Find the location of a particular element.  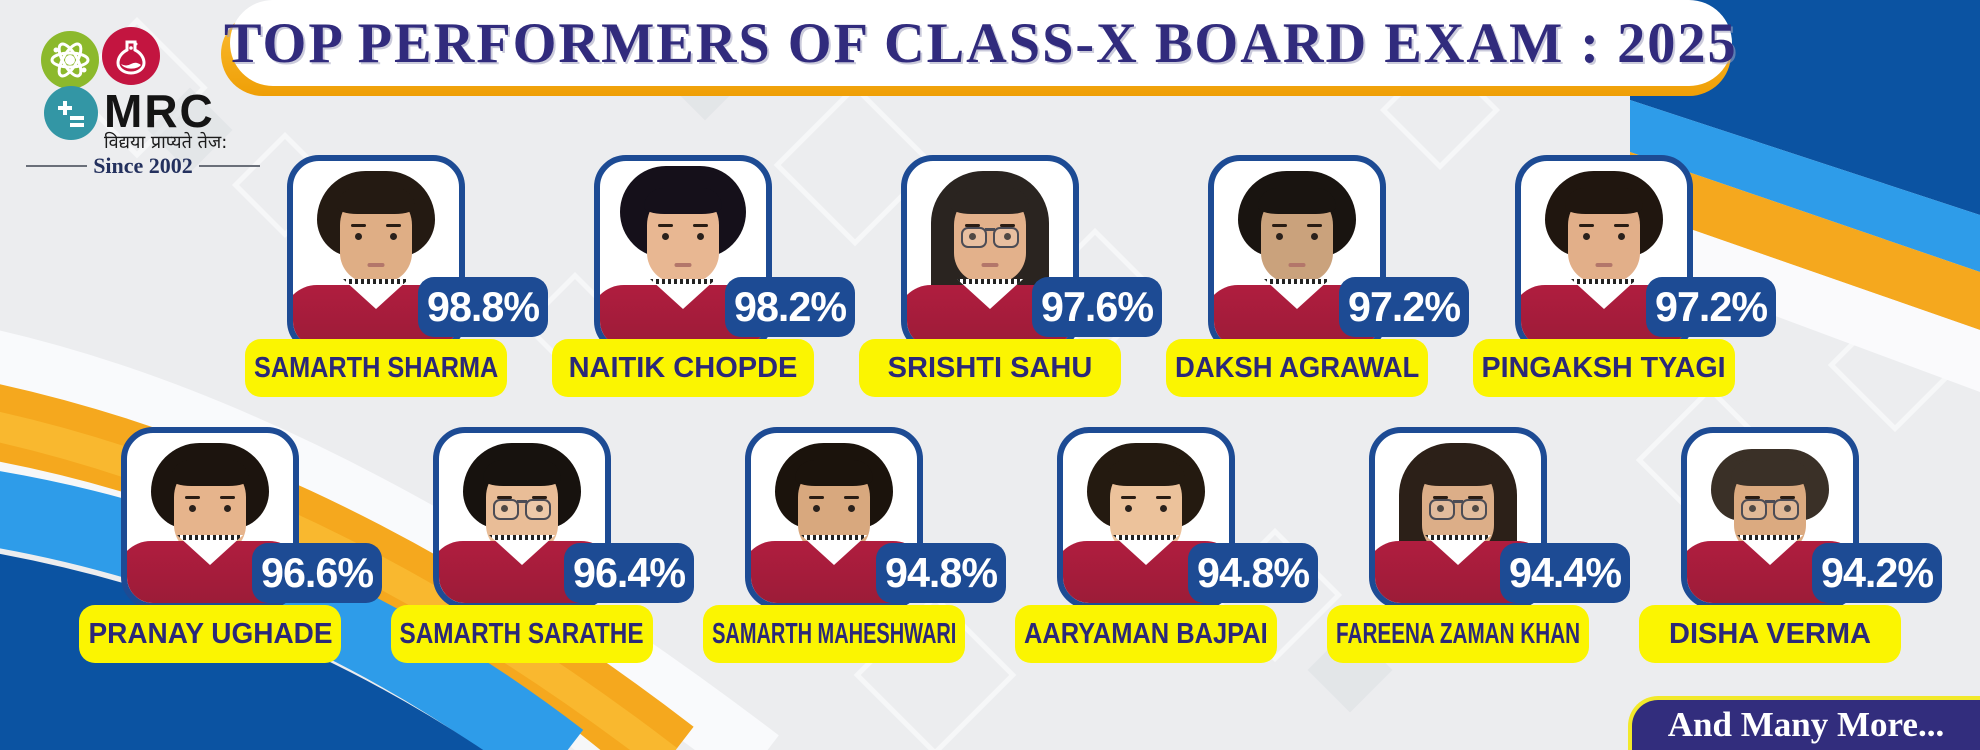

score-badge: 94.2% is located at coordinates (1877, 573).